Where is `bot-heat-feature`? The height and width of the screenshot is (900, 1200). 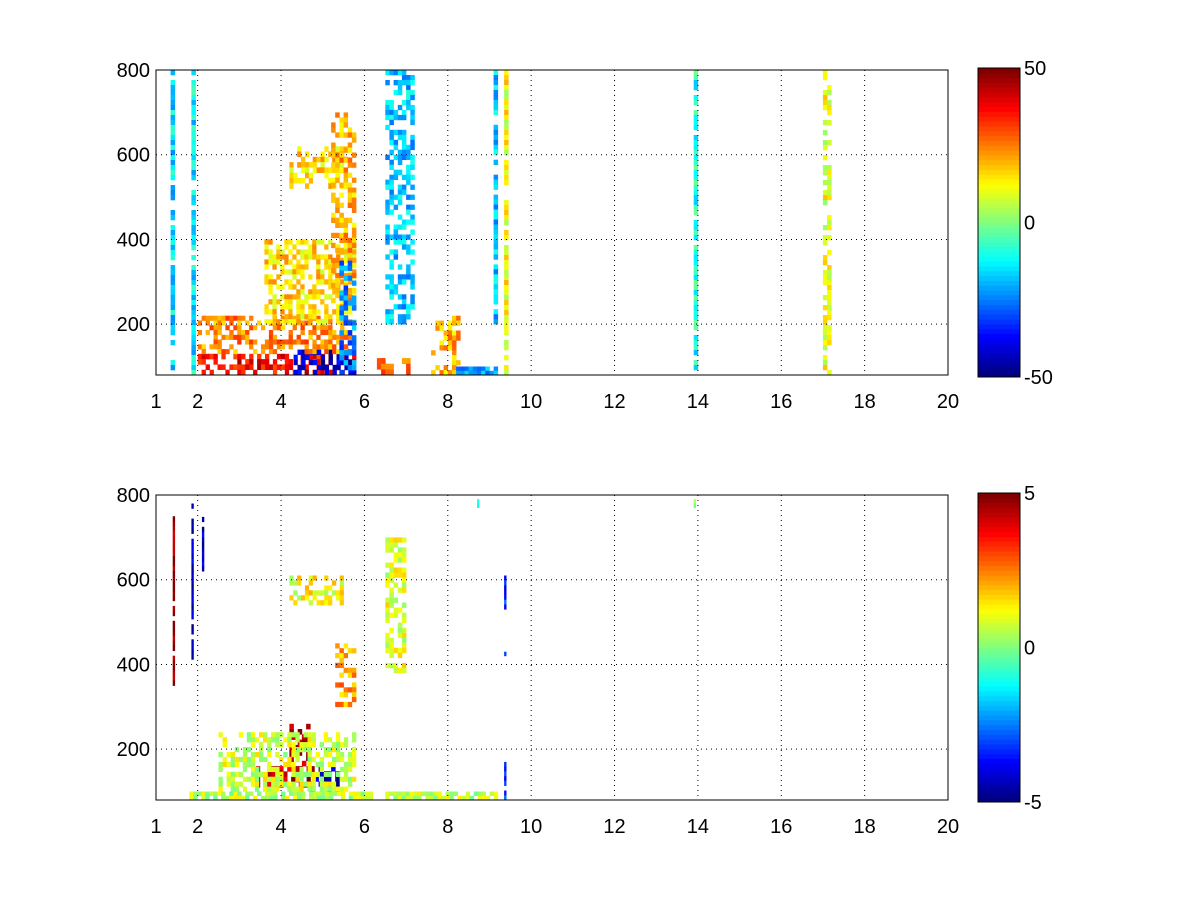 bot-heat-feature is located at coordinates (192, 581).